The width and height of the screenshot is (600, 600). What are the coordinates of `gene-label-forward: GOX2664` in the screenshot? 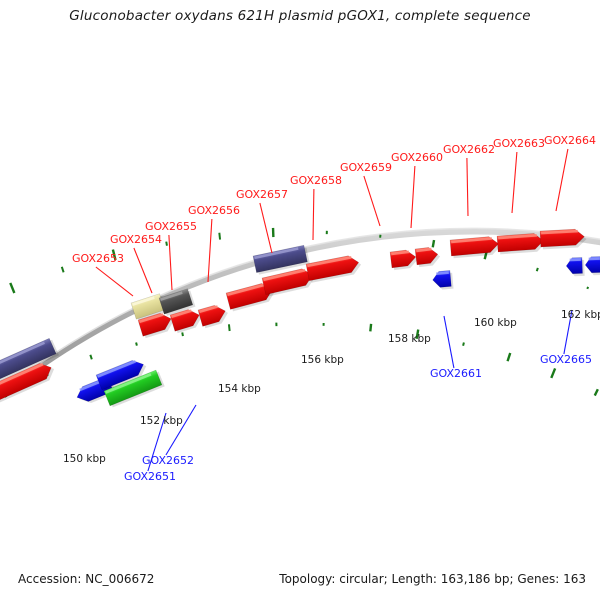 It's located at (570, 140).